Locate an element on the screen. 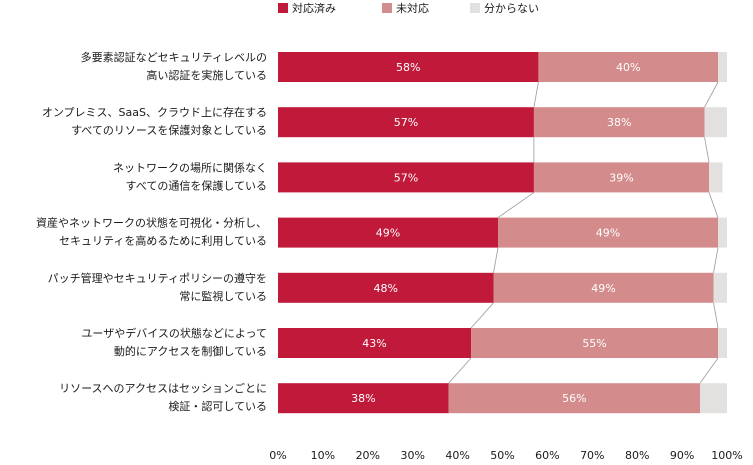 The width and height of the screenshot is (753, 465). category-label: ネットワークの場所に関係なく is located at coordinates (190, 167).